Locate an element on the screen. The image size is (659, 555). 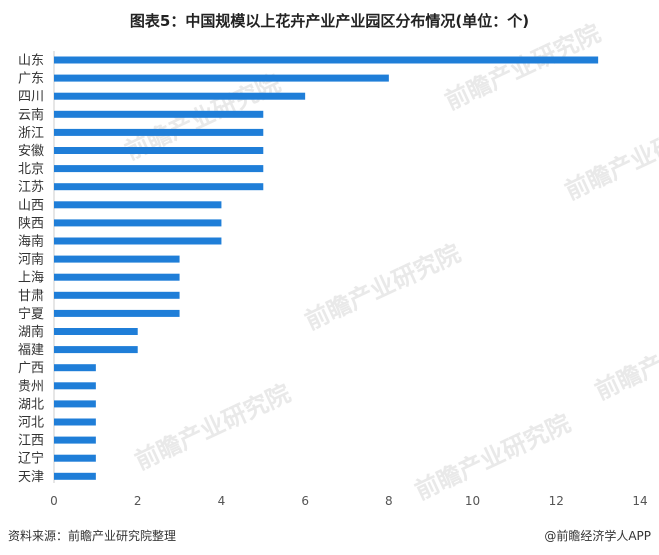
category-label-8: 山西 is located at coordinates (31, 205).